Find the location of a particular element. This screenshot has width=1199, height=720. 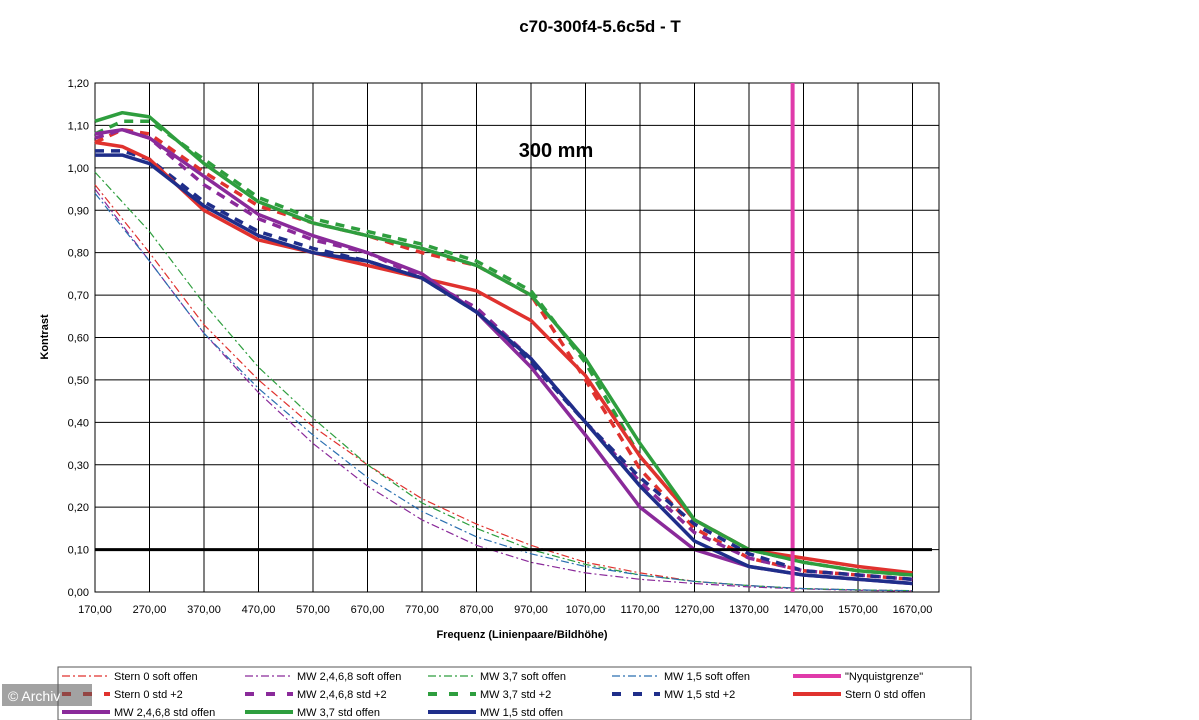

x-tick-label: 170,00 is located at coordinates (95, 610).